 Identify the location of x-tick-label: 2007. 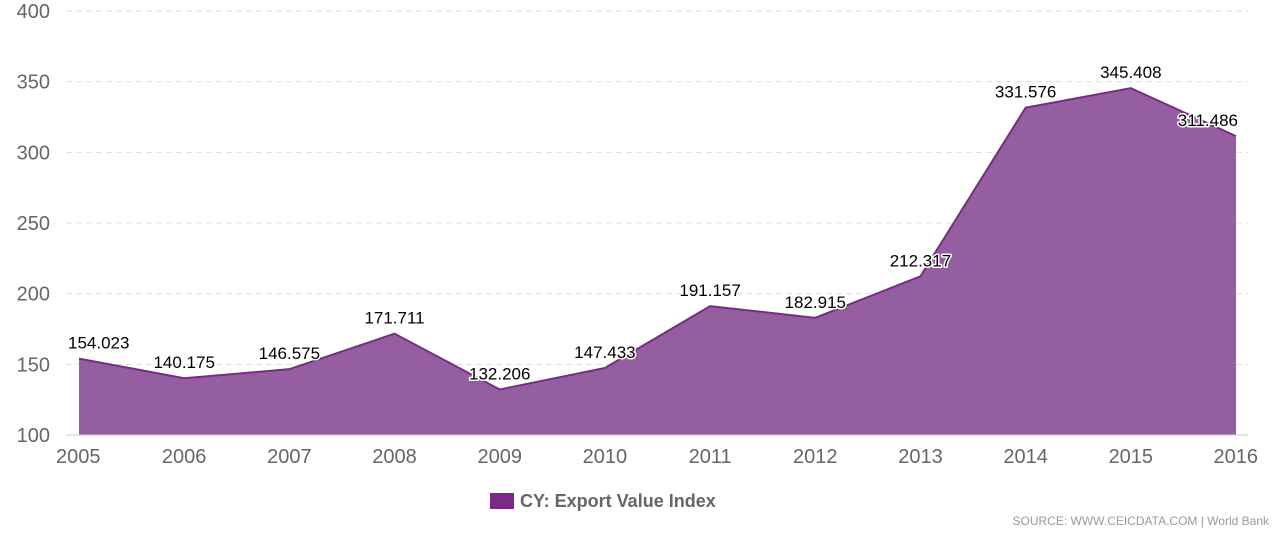
(289, 457).